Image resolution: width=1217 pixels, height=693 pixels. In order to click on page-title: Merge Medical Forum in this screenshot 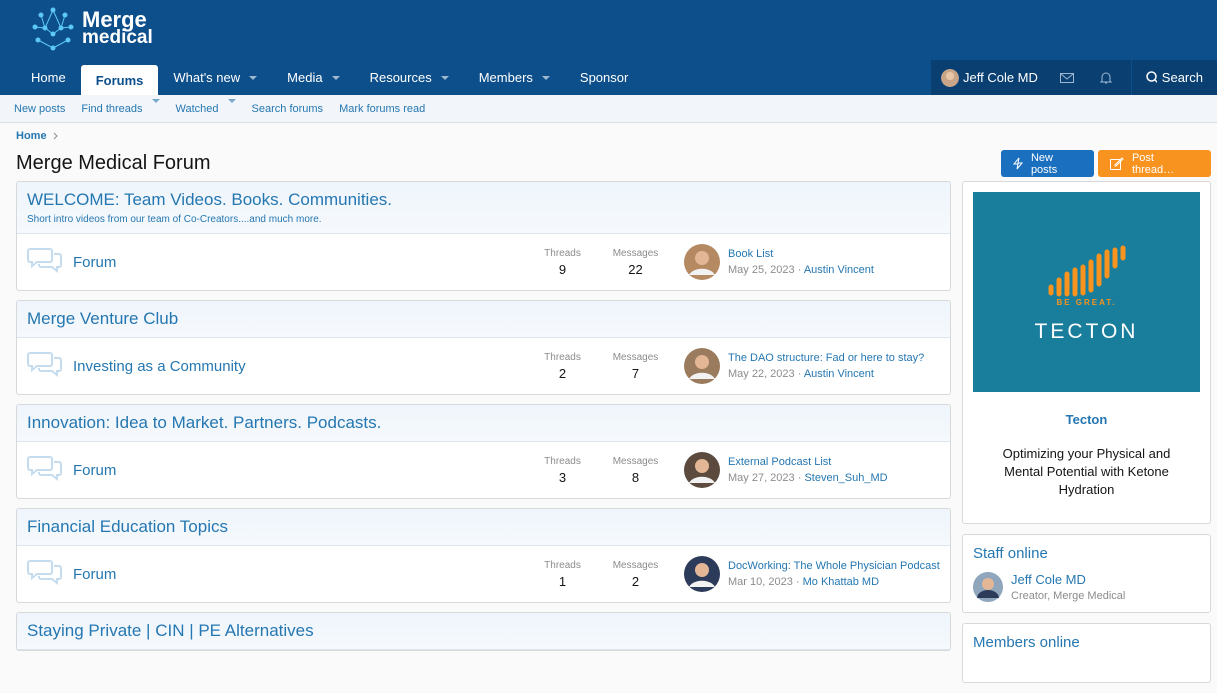, I will do `click(113, 163)`.